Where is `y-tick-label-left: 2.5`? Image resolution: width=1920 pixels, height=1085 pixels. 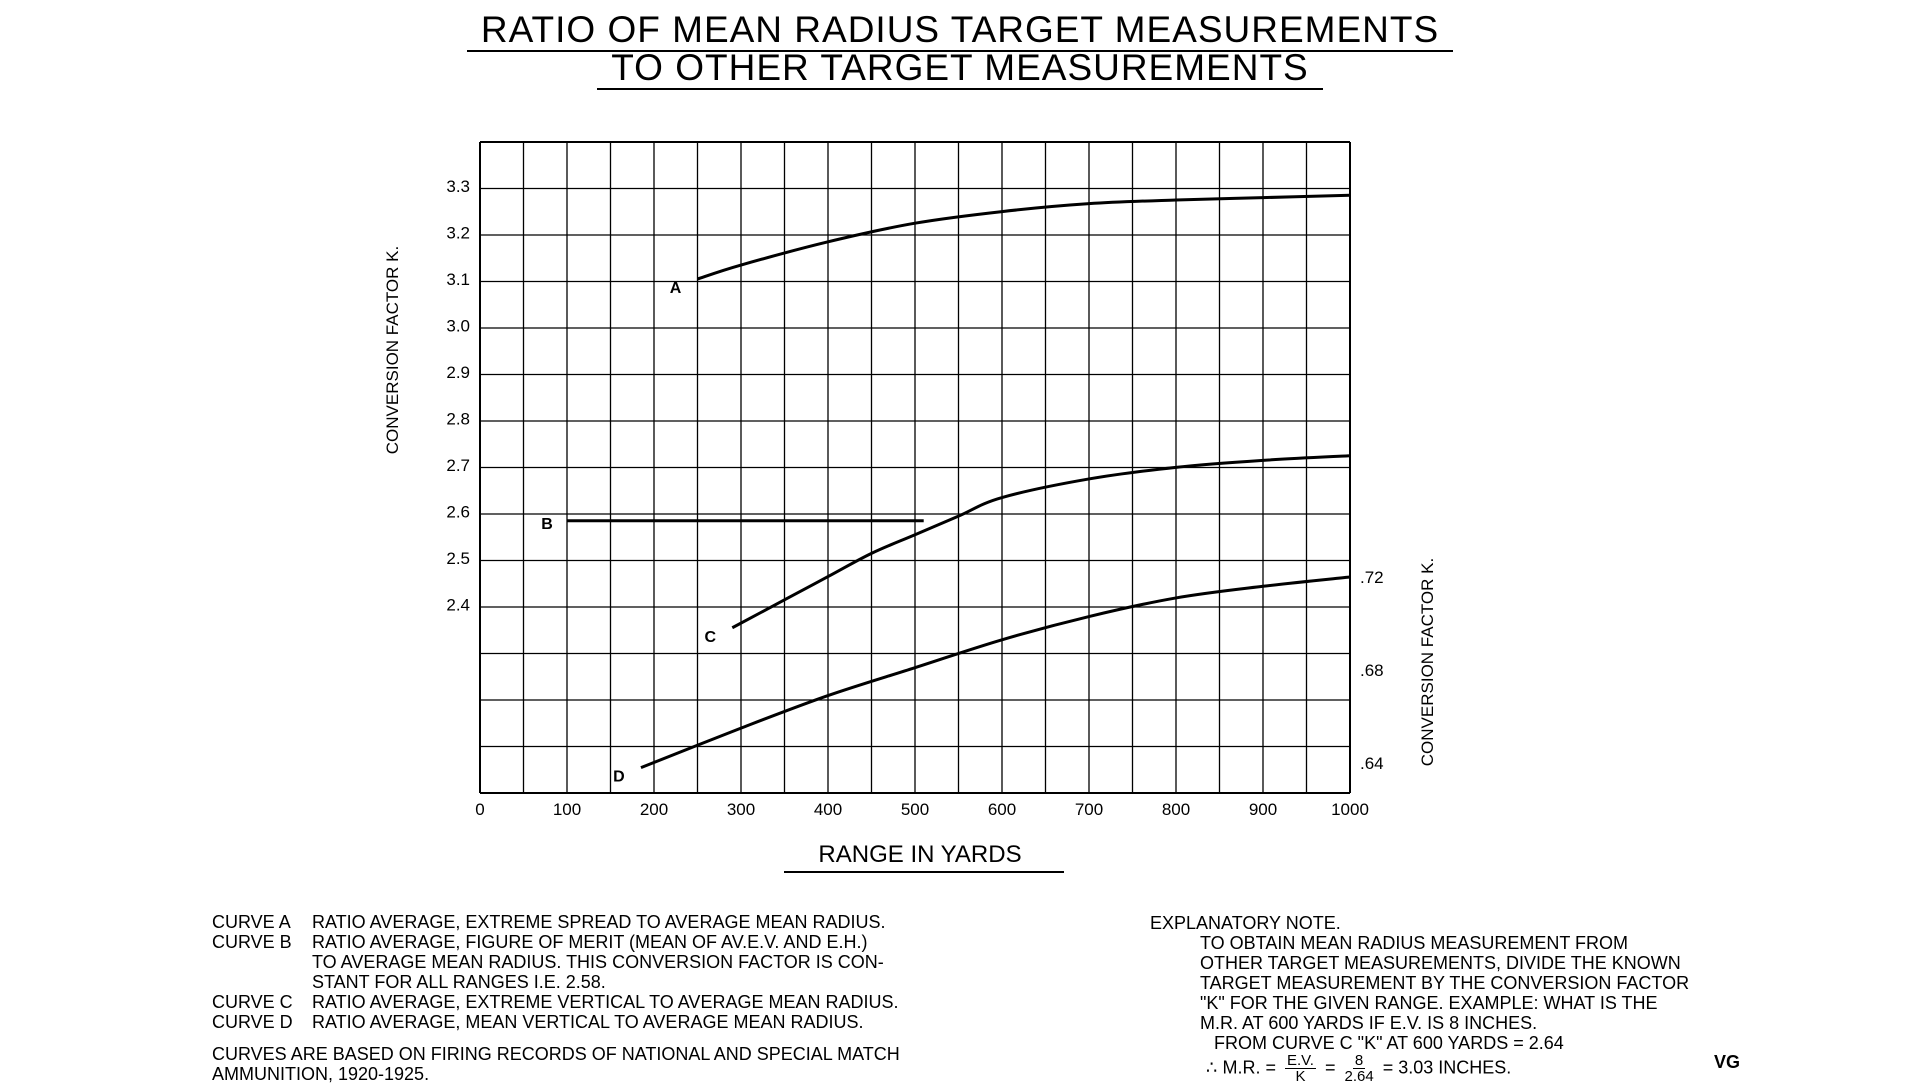 y-tick-label-left: 2.5 is located at coordinates (458, 558).